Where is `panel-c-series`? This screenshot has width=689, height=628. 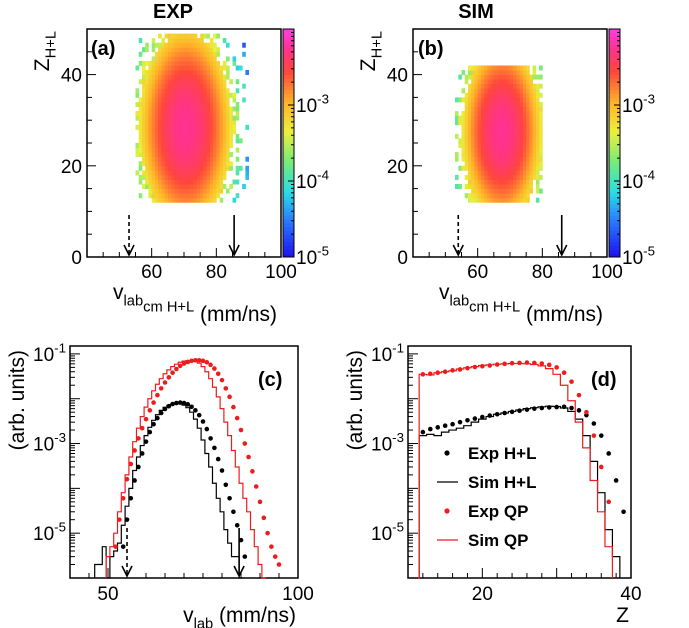
panel-c-series is located at coordinates (188, 468).